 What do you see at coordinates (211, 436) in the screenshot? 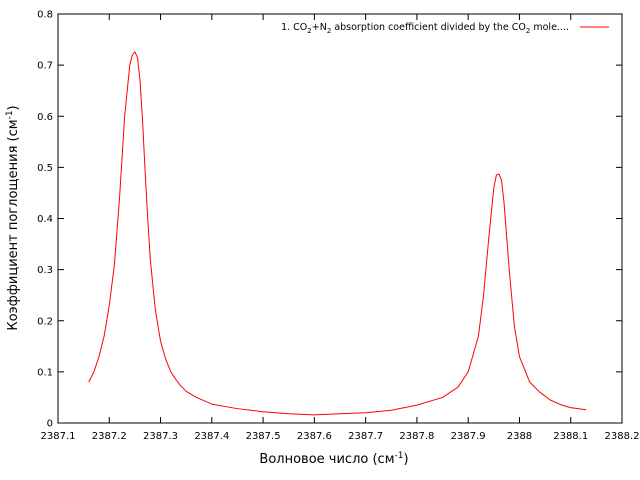
I see `x-tick-label: 2387.4` at bounding box center [211, 436].